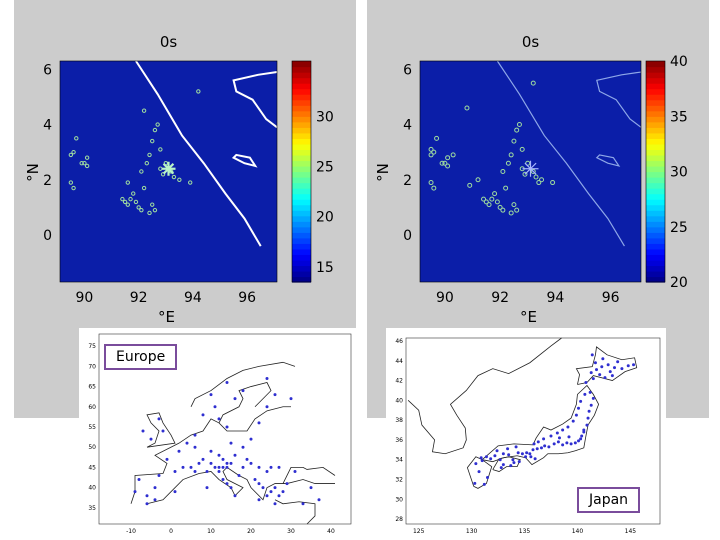 Image resolution: width=720 pixels, height=540 pixels. Describe the element at coordinates (33, 172) in the screenshot. I see `y-axis-label: °N` at that location.